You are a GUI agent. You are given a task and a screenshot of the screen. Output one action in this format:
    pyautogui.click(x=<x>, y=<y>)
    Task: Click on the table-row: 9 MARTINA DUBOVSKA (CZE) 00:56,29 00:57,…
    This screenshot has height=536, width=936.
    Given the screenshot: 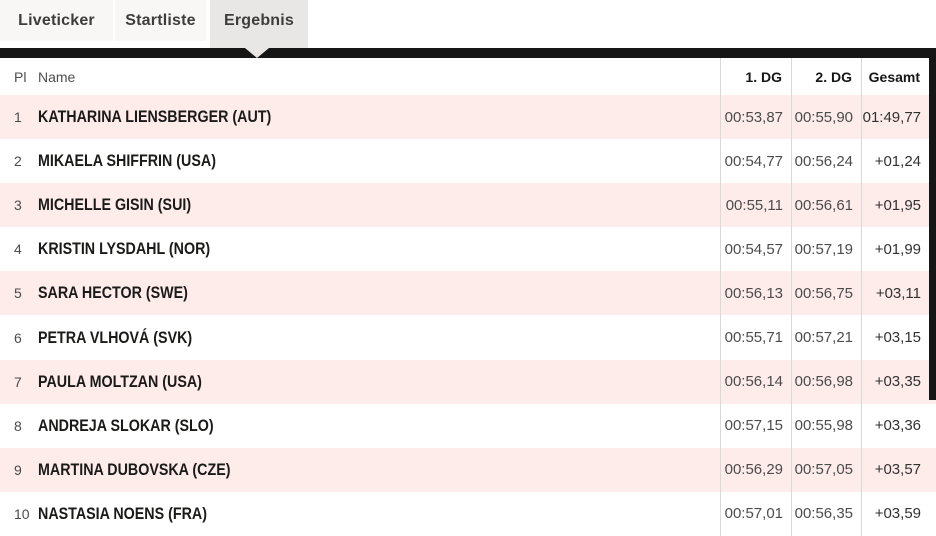 What is the action you would take?
    pyautogui.click(x=468, y=469)
    